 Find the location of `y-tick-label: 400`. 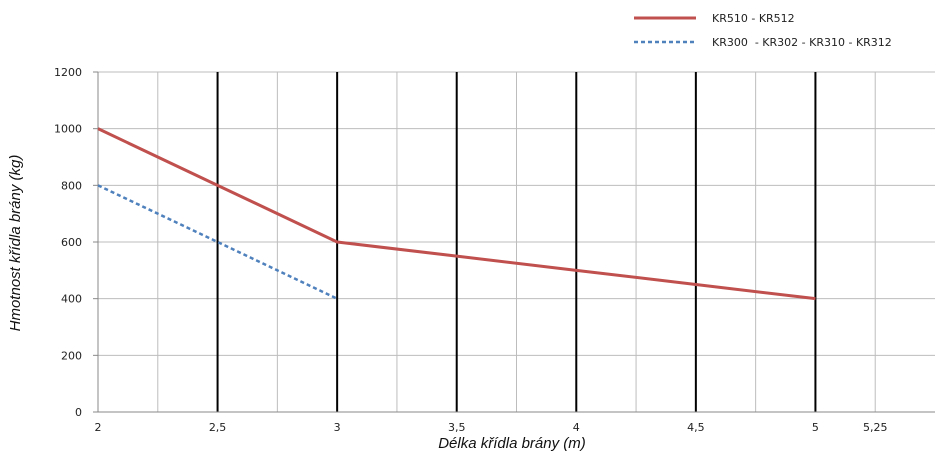

y-tick-label: 400 is located at coordinates (71, 299).